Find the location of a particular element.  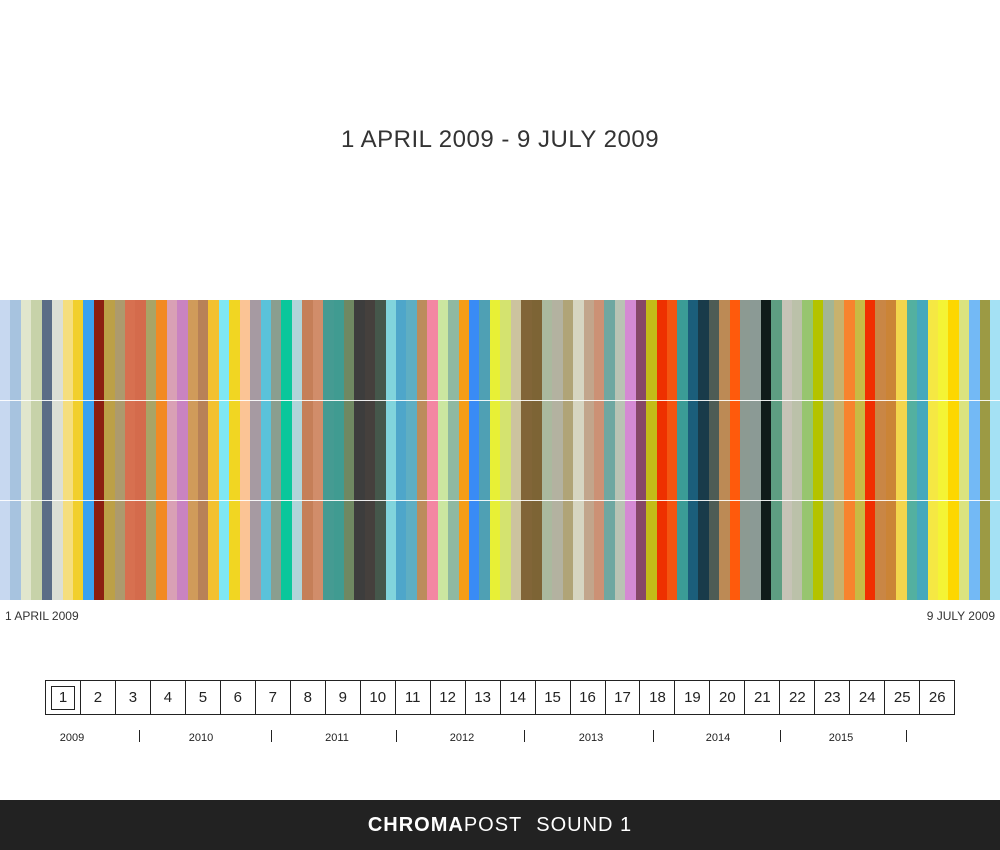

year-label: 2015 is located at coordinates (841, 738).